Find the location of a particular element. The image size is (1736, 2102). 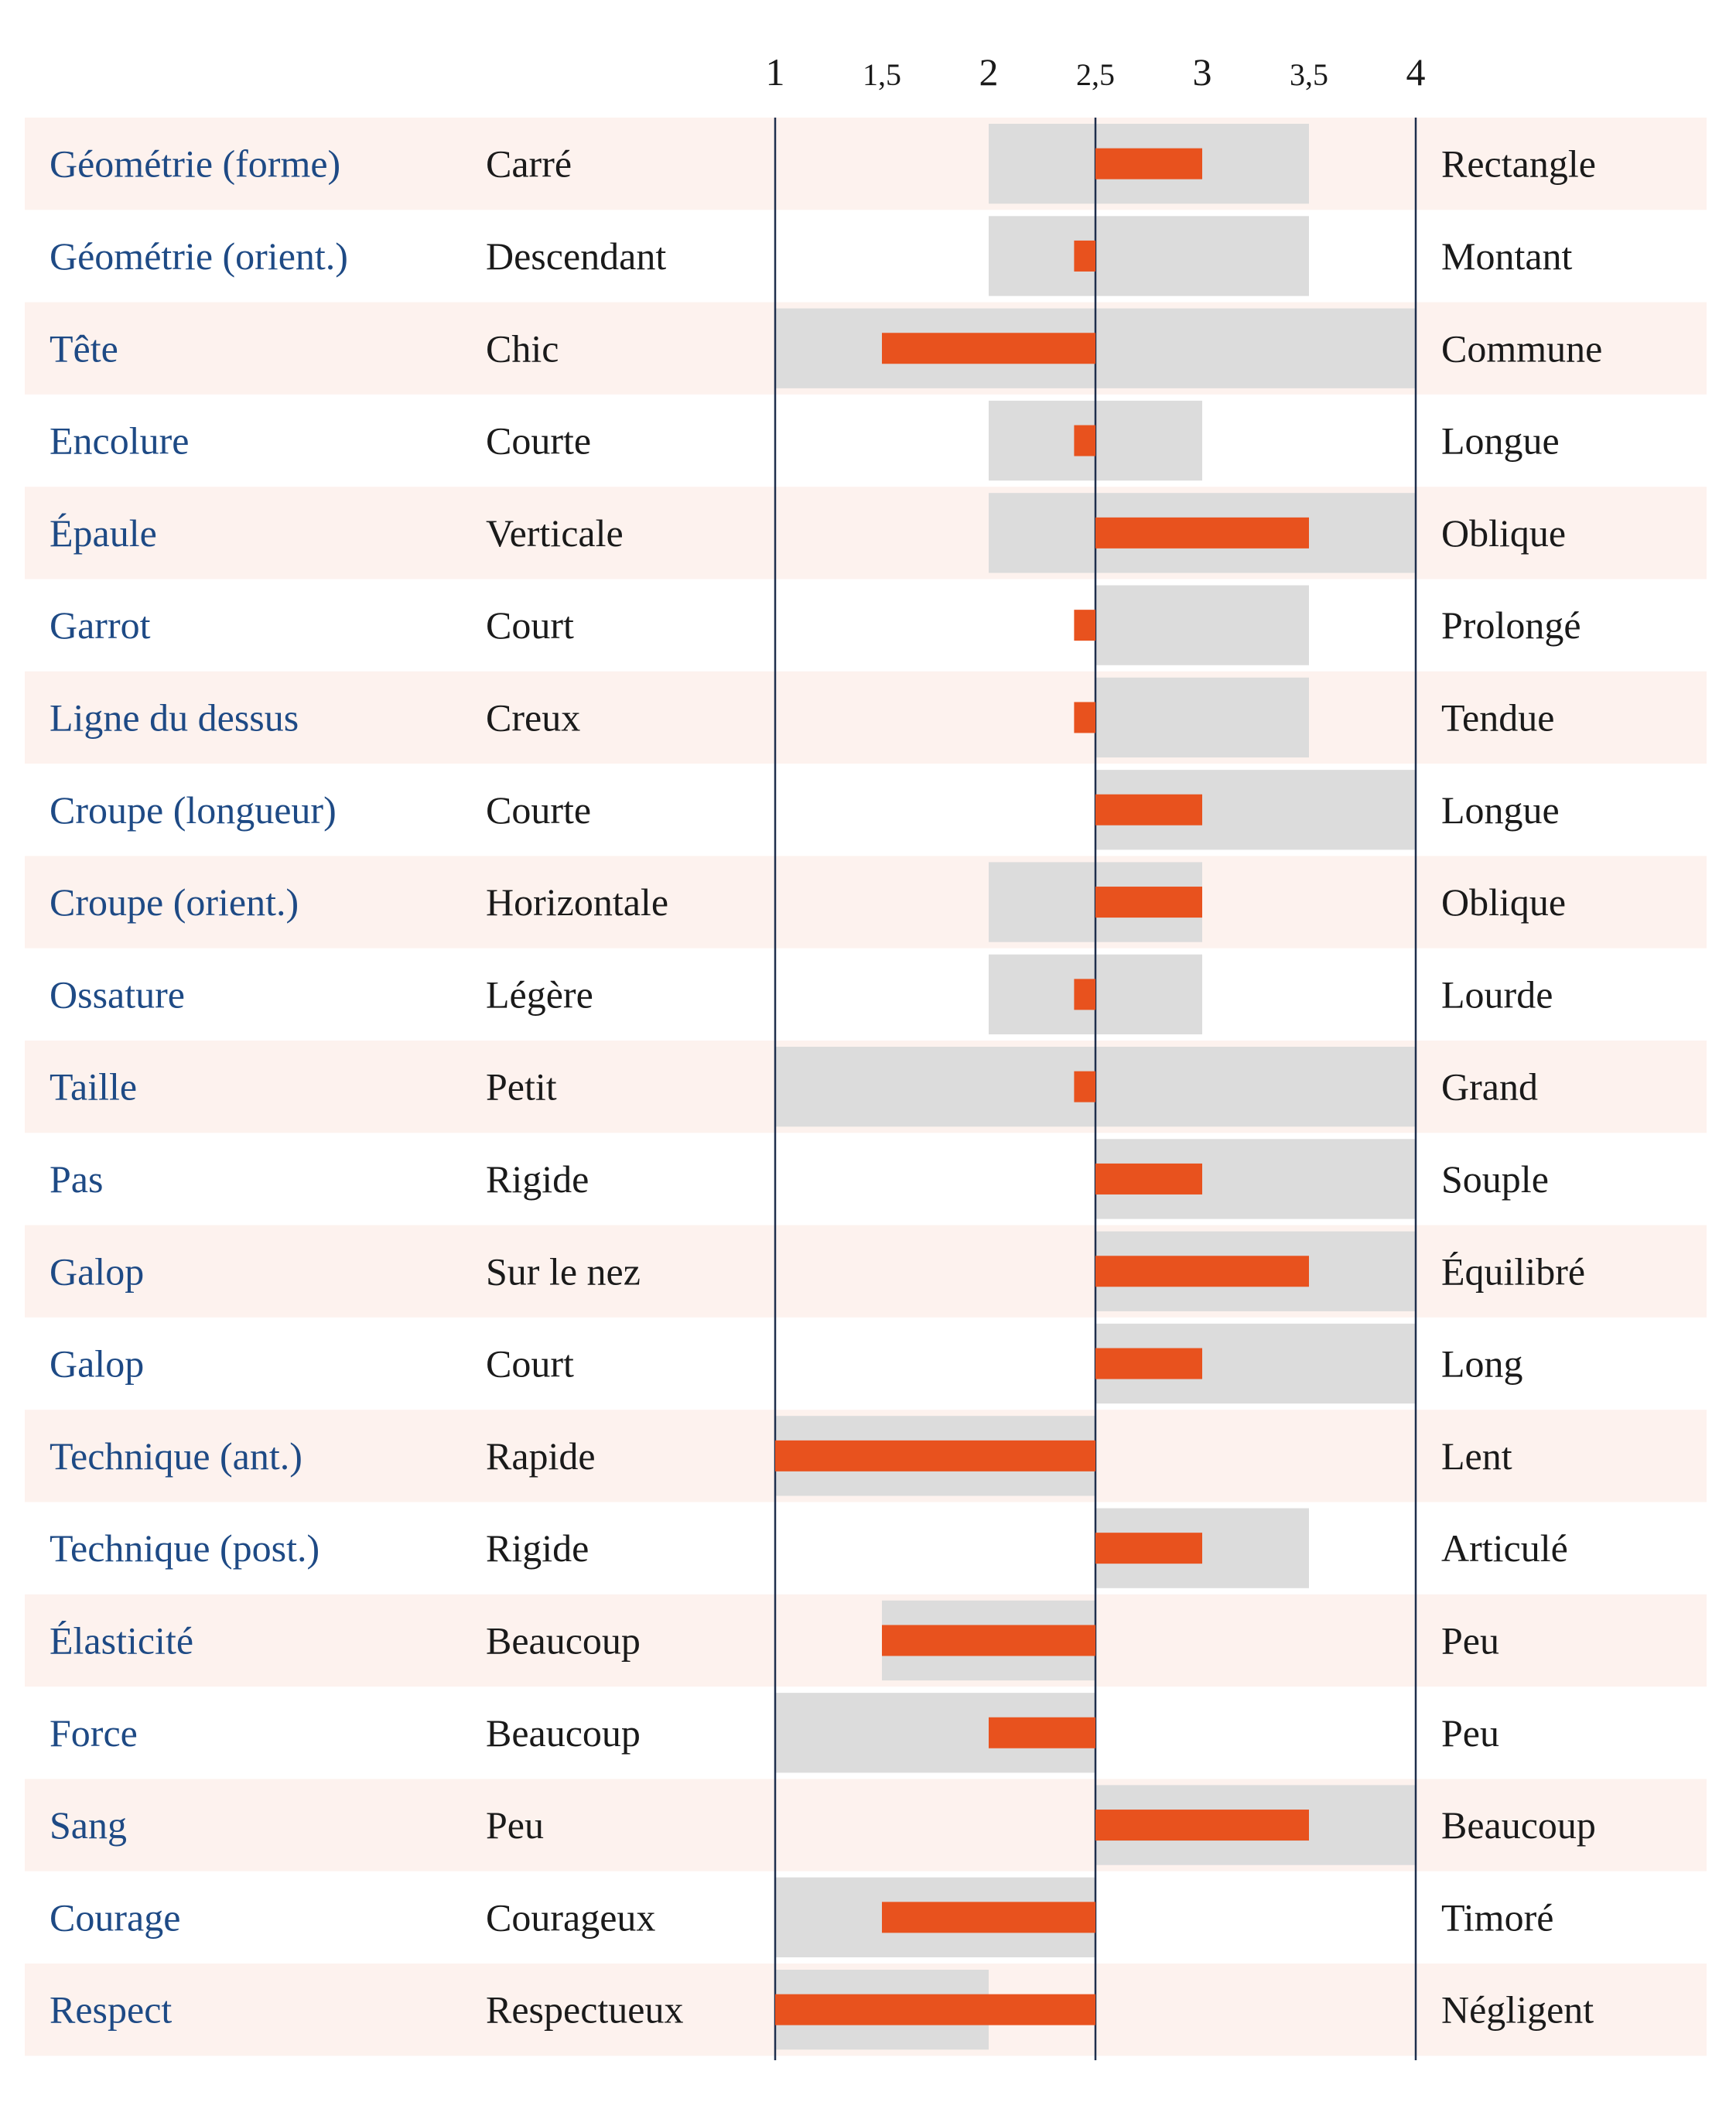

high-pole-label: Commune is located at coordinates (1521, 348).